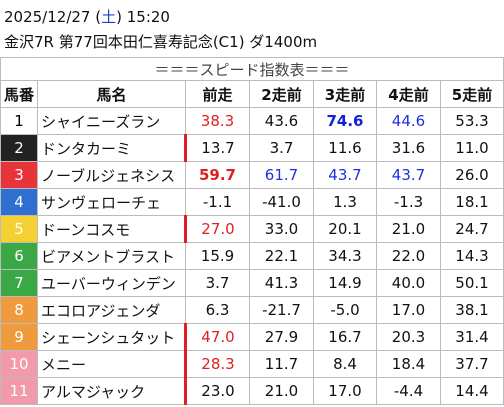 The height and width of the screenshot is (407, 504). Describe the element at coordinates (408, 337) in the screenshot. I see `speed-index: 20.3` at that location.